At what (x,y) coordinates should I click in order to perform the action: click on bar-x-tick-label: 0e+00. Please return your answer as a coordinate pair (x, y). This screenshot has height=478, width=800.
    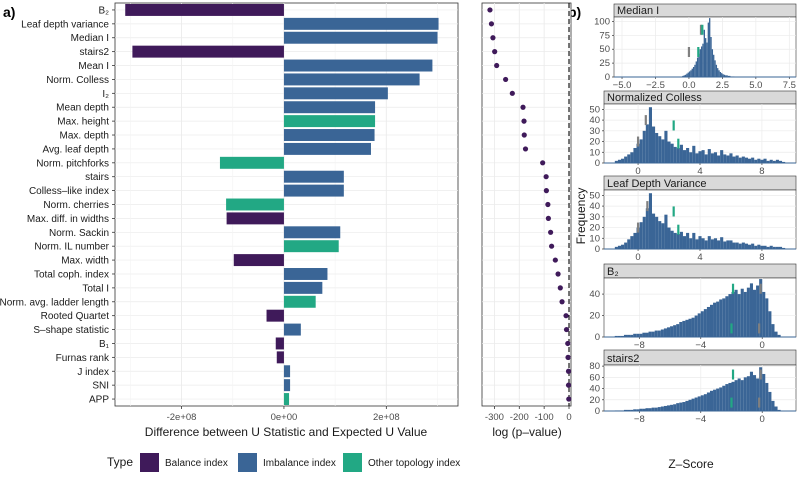
    Looking at the image, I should click on (284, 417).